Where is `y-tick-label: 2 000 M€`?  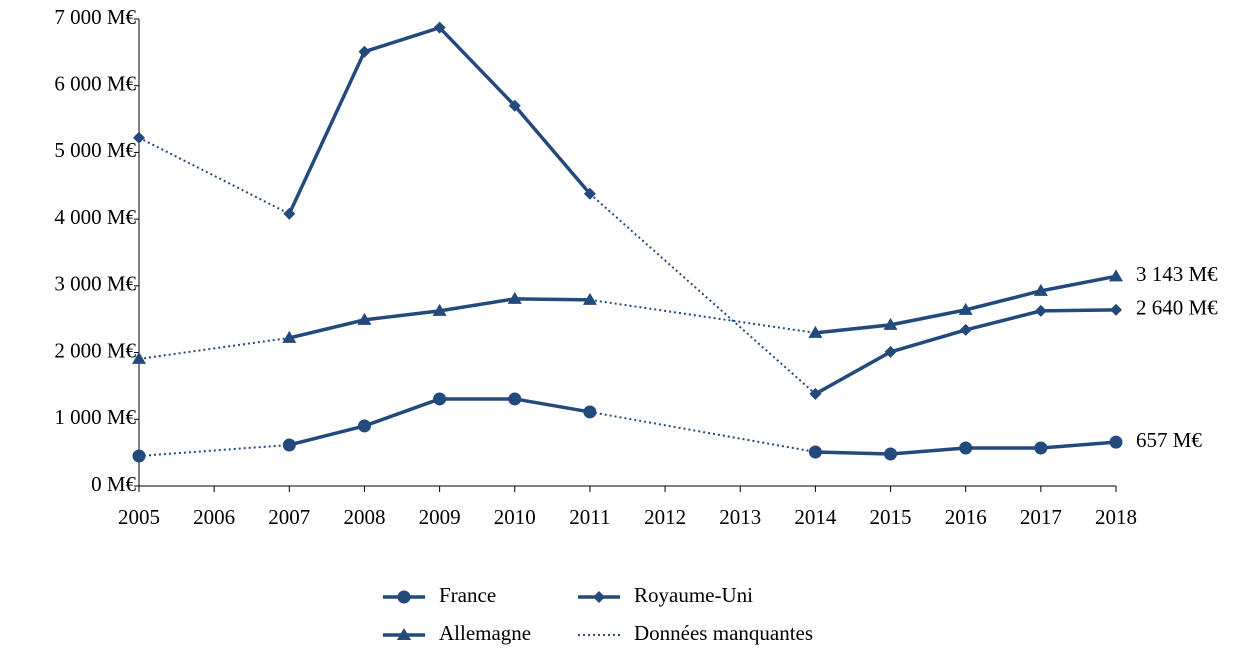
y-tick-label: 2 000 M€ is located at coordinates (95, 350).